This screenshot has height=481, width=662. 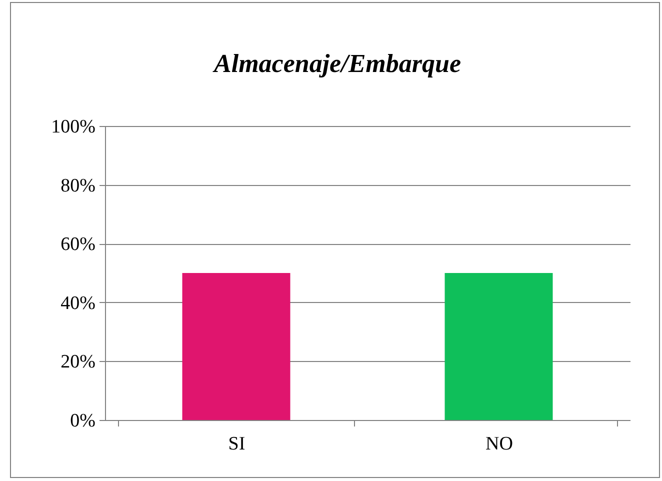 I want to click on y-tick-label: 80%, so click(x=78, y=185).